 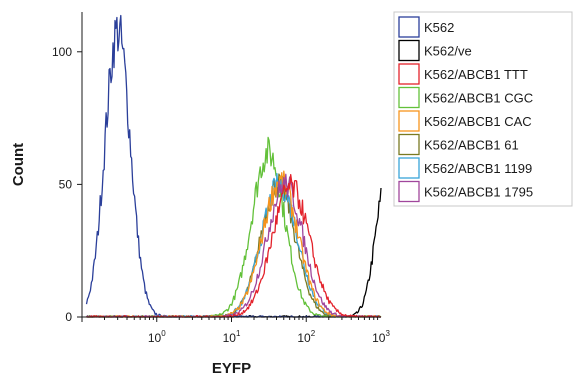 I want to click on legend-label: K562/ABCB1 CAC, so click(x=478, y=121).